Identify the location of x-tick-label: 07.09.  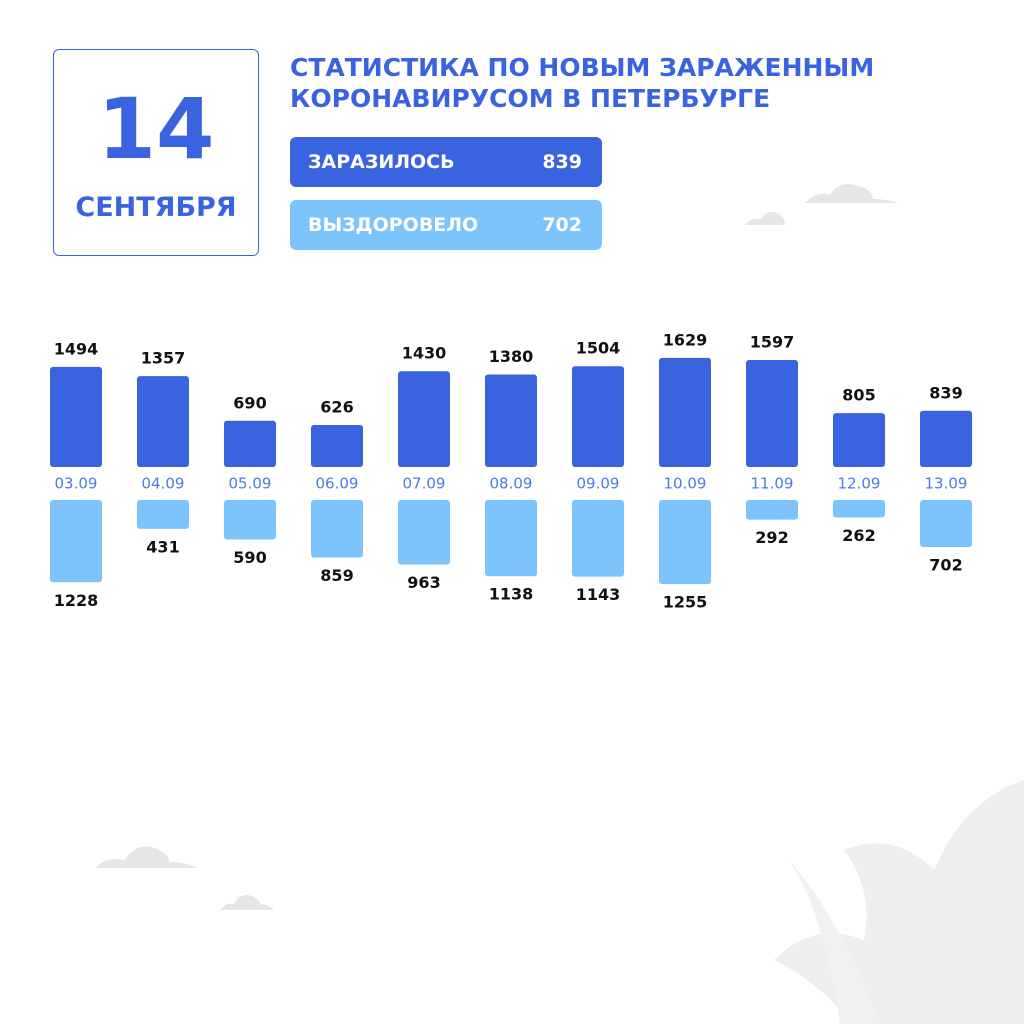
(424, 484).